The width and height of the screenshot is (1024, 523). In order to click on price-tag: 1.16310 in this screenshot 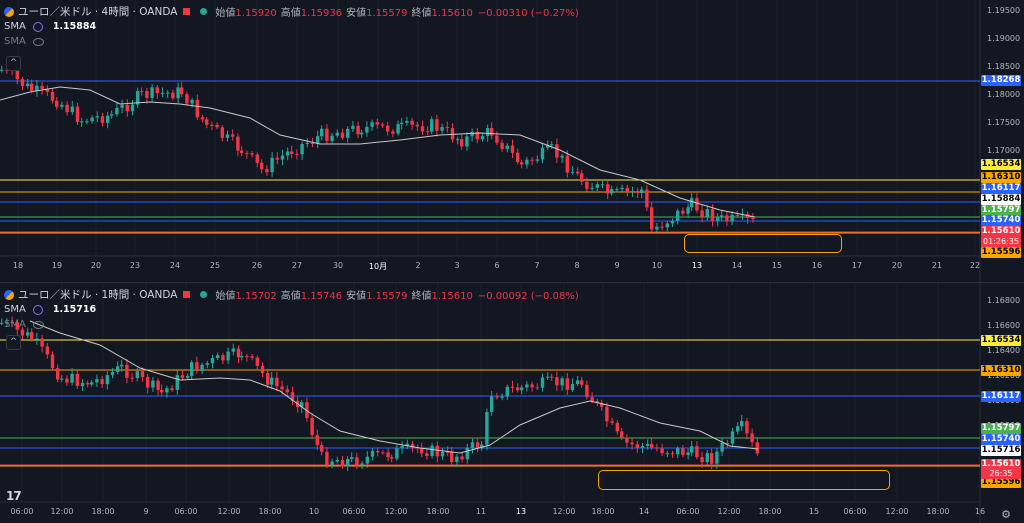, I will do `click(1001, 370)`.